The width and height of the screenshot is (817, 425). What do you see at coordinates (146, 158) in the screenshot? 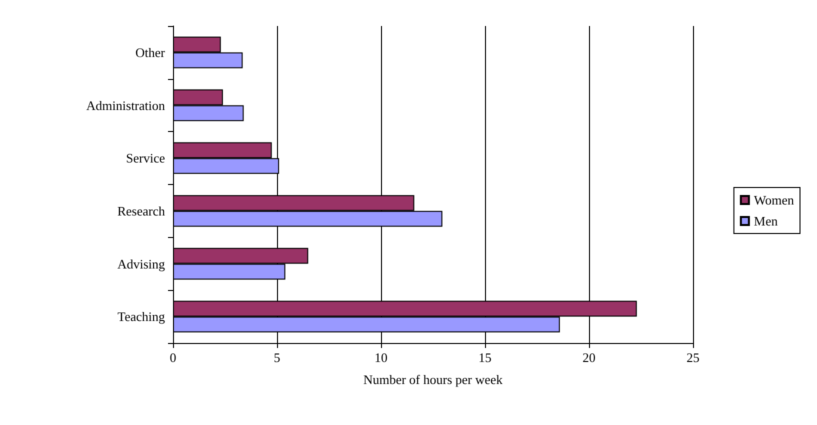
I see `y-tick-label: Service` at bounding box center [146, 158].